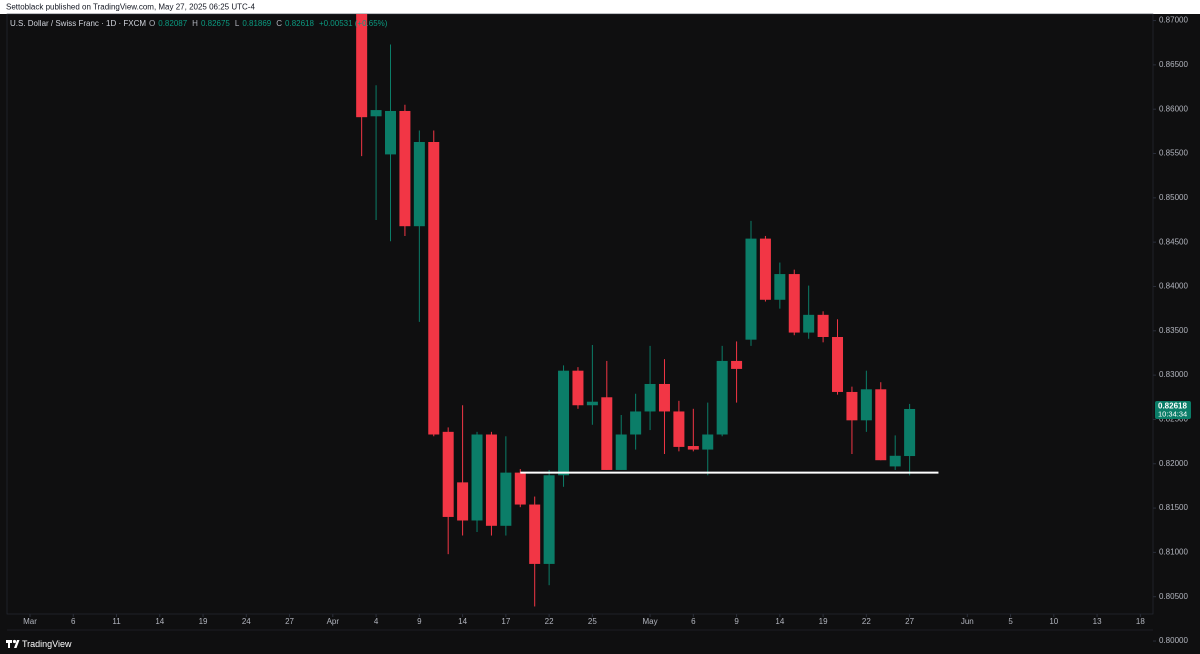  I want to click on y-tick-label: 0.84000, so click(1173, 286).